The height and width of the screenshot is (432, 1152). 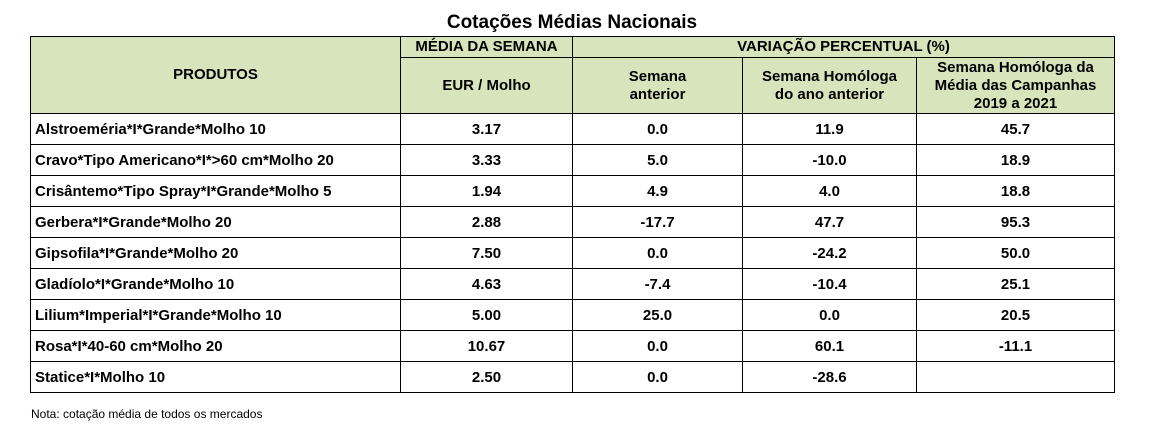 I want to click on header-unit: EUR / Molho, so click(x=486, y=85).